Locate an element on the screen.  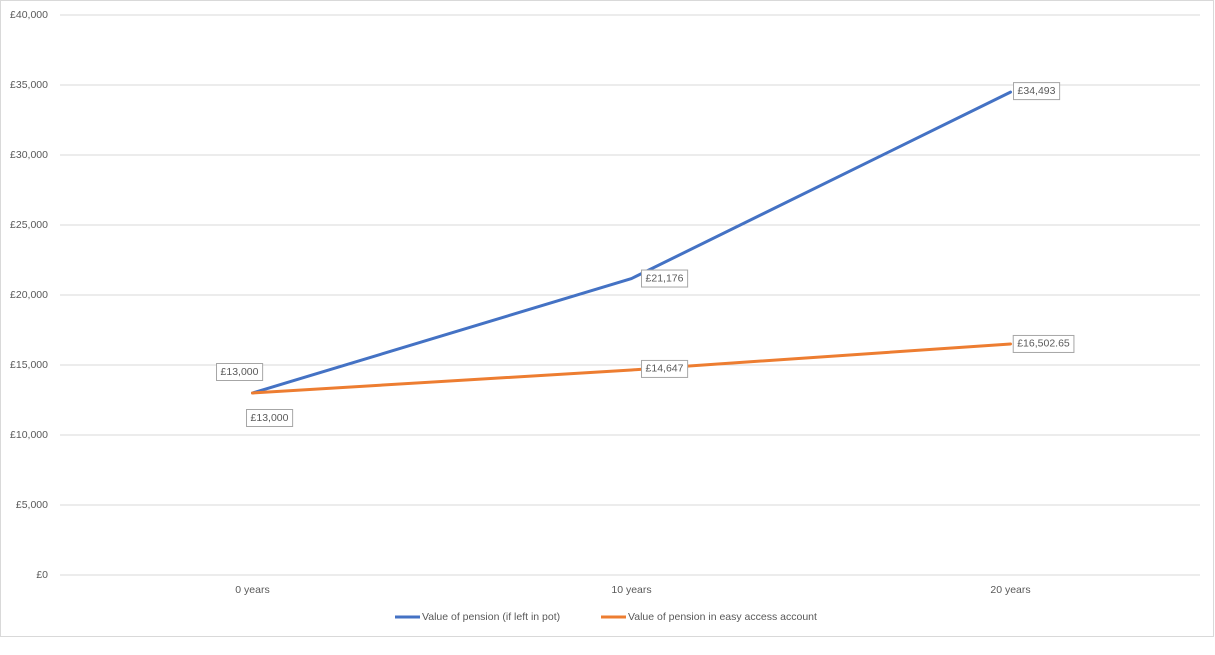
data-label: £16,502.65 is located at coordinates (1043, 344).